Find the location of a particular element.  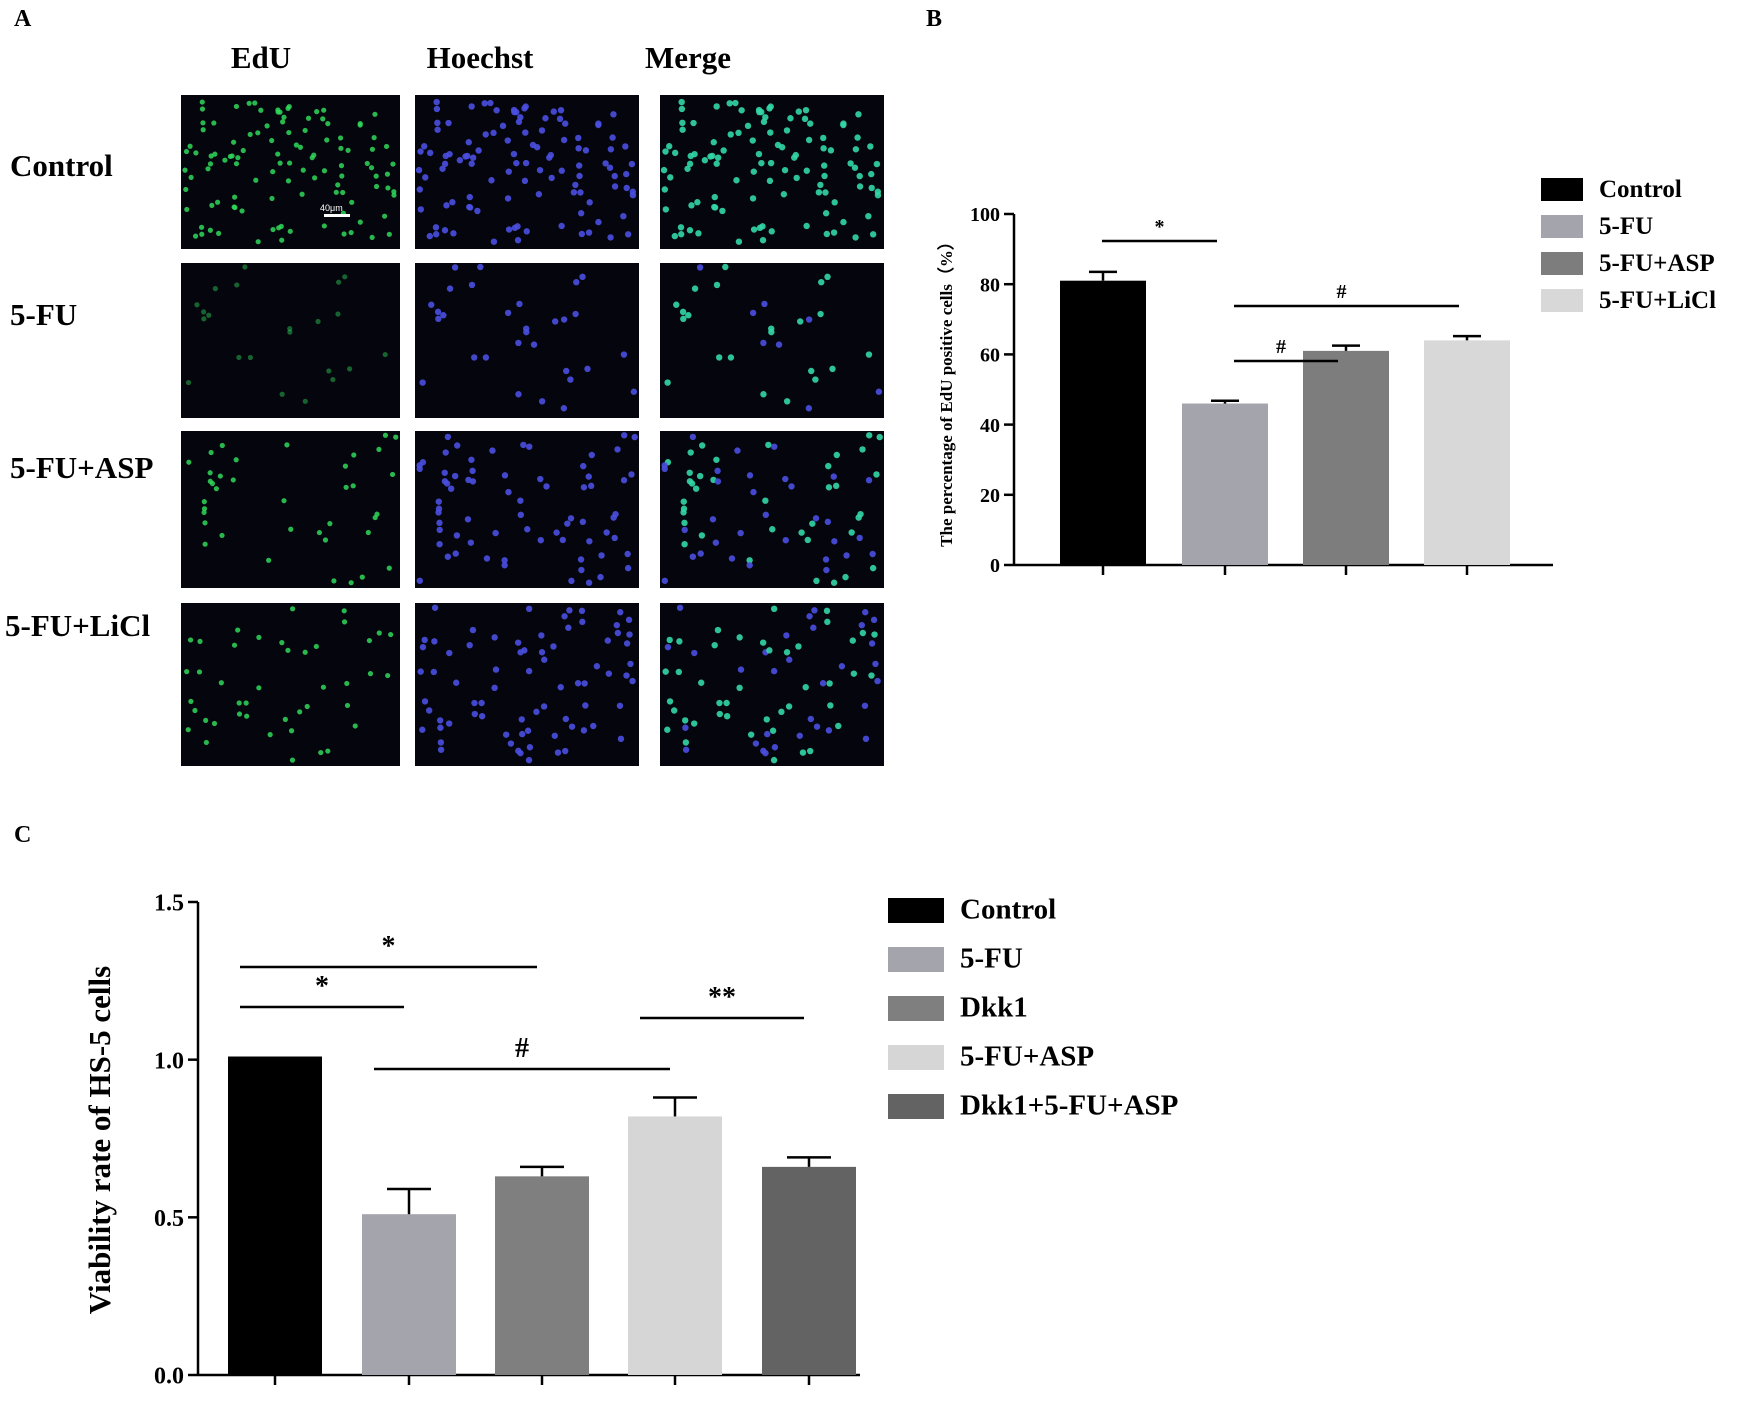

chart-b-y-tick-label: 100 is located at coordinates (985, 215).